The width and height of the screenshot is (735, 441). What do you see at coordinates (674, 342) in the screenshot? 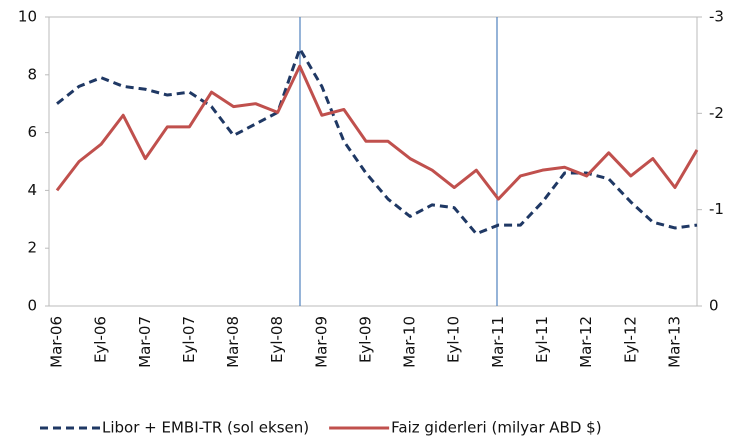
I see `x-tick-label: Mar-13` at bounding box center [674, 342].